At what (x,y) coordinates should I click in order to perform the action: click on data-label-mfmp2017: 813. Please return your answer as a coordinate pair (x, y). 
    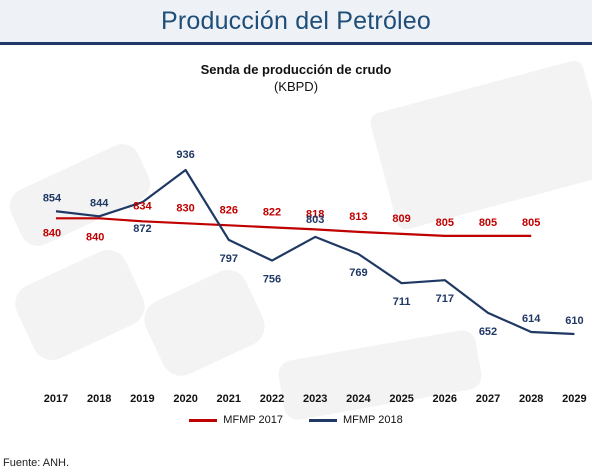
    Looking at the image, I should click on (358, 217).